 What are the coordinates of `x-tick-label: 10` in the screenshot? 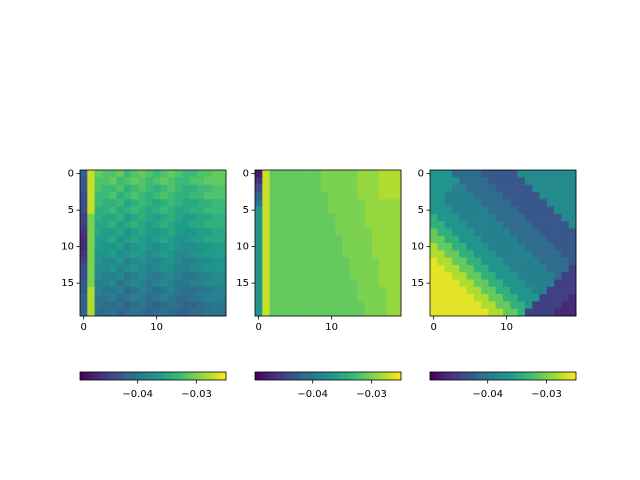 It's located at (156, 327).